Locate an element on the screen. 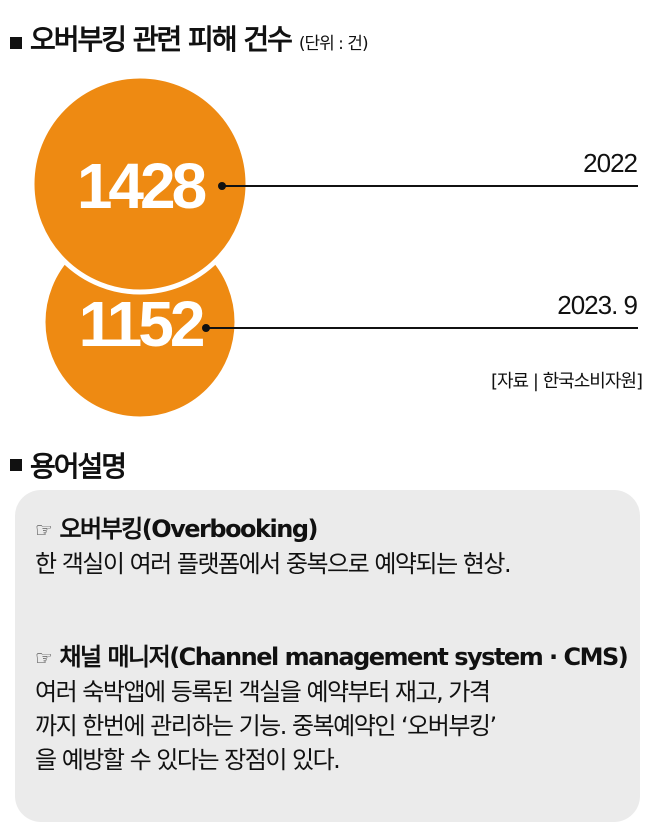  chart-title-text: 오버부킹 관련 피해 건수 is located at coordinates (161, 39).